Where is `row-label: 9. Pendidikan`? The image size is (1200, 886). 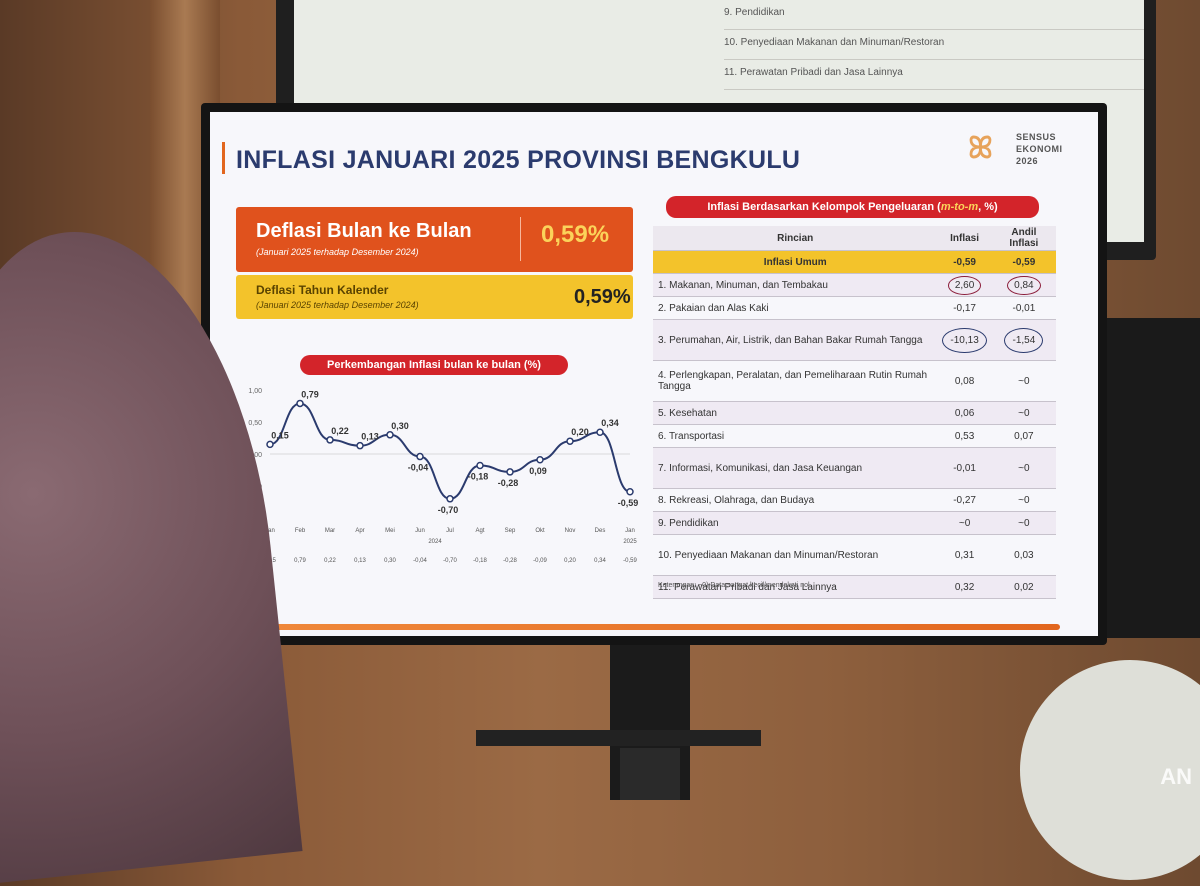 row-label: 9. Pendidikan is located at coordinates (795, 523).